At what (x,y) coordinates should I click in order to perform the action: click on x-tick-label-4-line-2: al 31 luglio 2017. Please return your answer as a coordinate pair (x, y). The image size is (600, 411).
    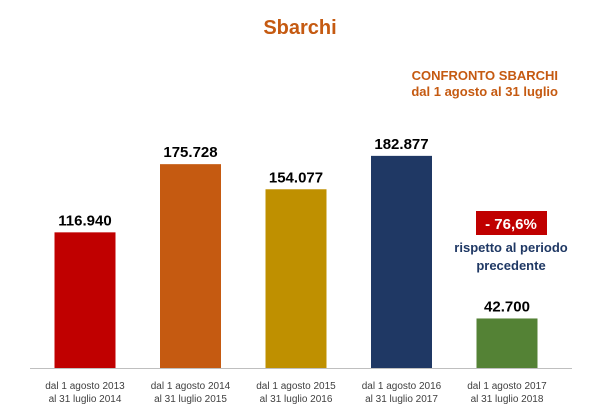
    Looking at the image, I should click on (401, 399).